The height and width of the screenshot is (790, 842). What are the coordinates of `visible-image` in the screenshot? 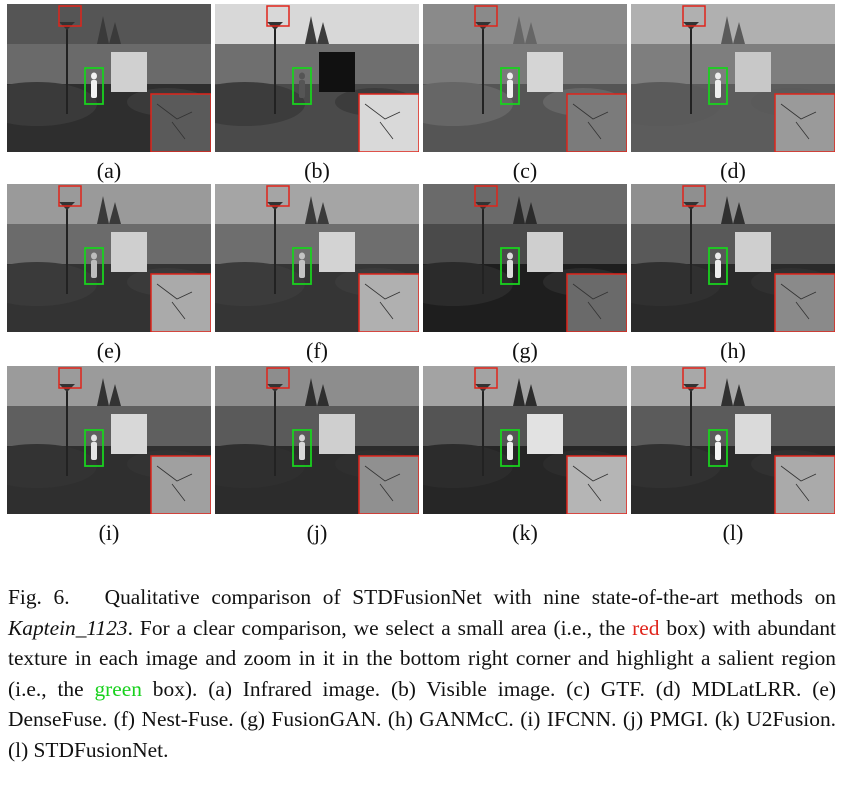 It's located at (317, 78).